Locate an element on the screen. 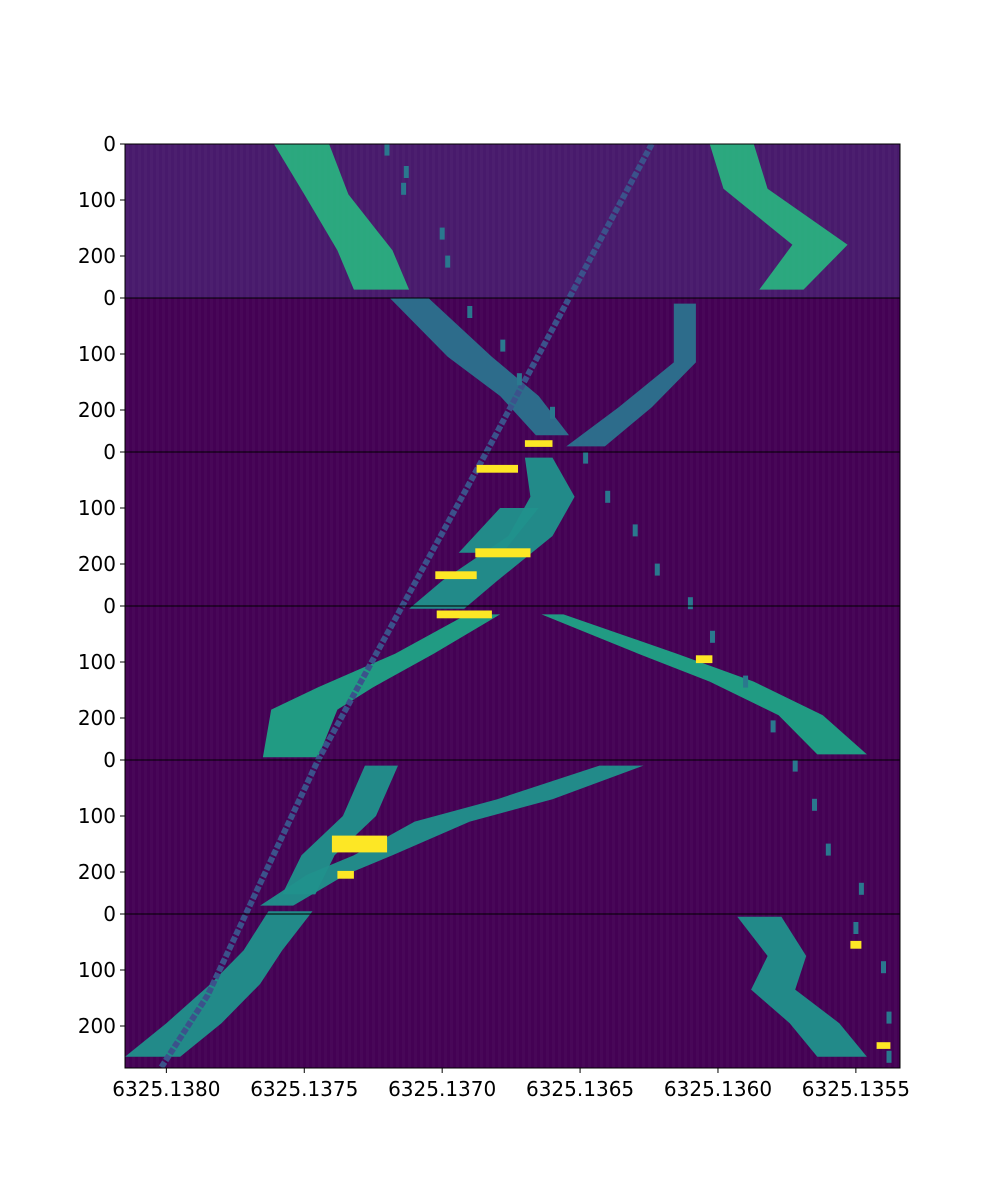  panel-5-noise is located at coordinates (512, 837).